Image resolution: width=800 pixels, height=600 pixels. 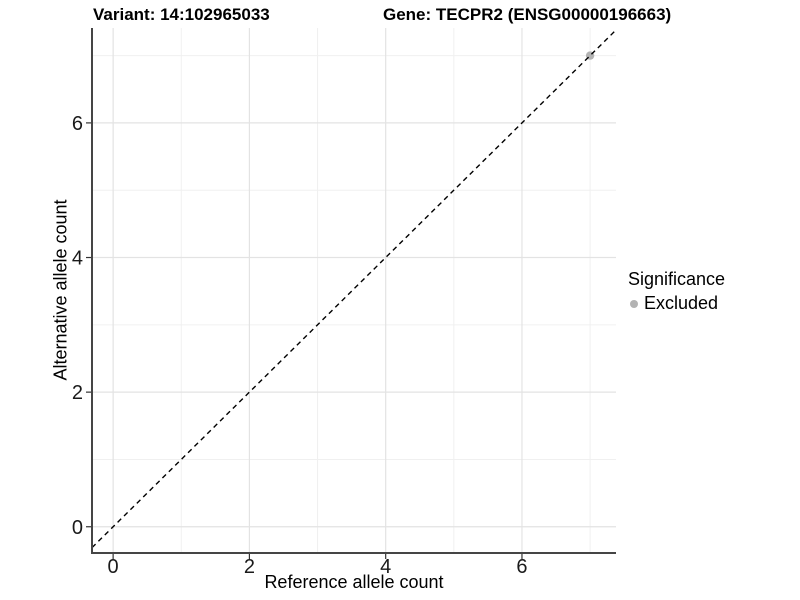 What do you see at coordinates (354, 582) in the screenshot?
I see `x-axis-title: Reference allele count` at bounding box center [354, 582].